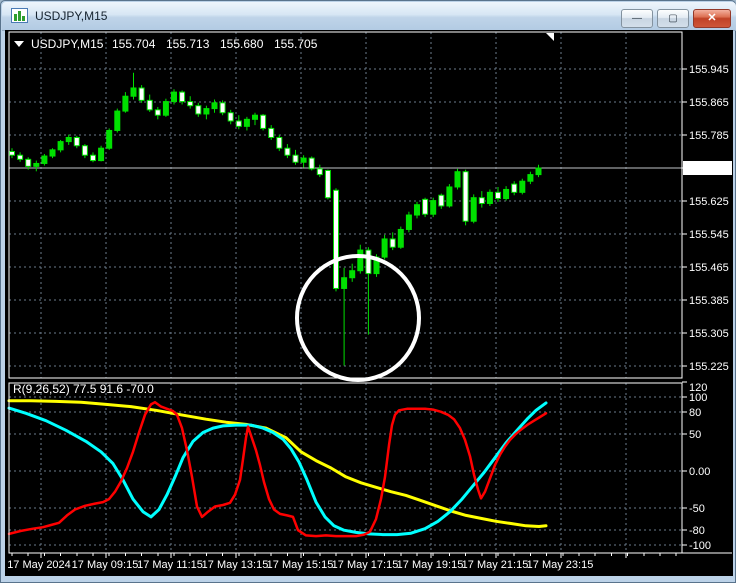  What do you see at coordinates (700, 546) in the screenshot?
I see `indicator-axis-label: -100` at bounding box center [700, 546].